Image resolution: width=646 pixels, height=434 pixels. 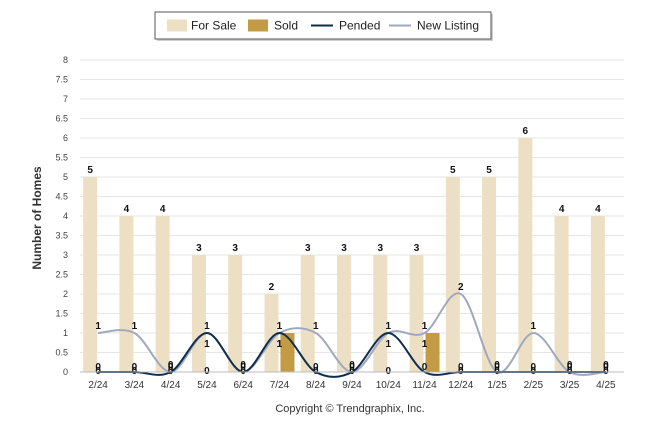 I want to click on x-tick-label: 11/24, so click(x=424, y=385).